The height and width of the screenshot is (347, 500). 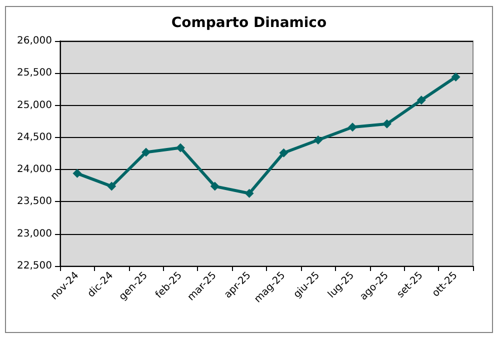 What do you see at coordinates (34, 105) in the screenshot?
I see `y-tick-label: 25,000` at bounding box center [34, 105].